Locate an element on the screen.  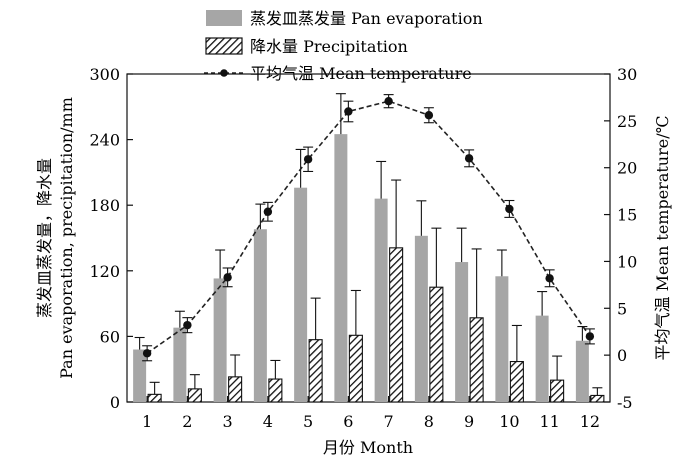
y-right-tick-label: 0 is located at coordinates (622, 355).